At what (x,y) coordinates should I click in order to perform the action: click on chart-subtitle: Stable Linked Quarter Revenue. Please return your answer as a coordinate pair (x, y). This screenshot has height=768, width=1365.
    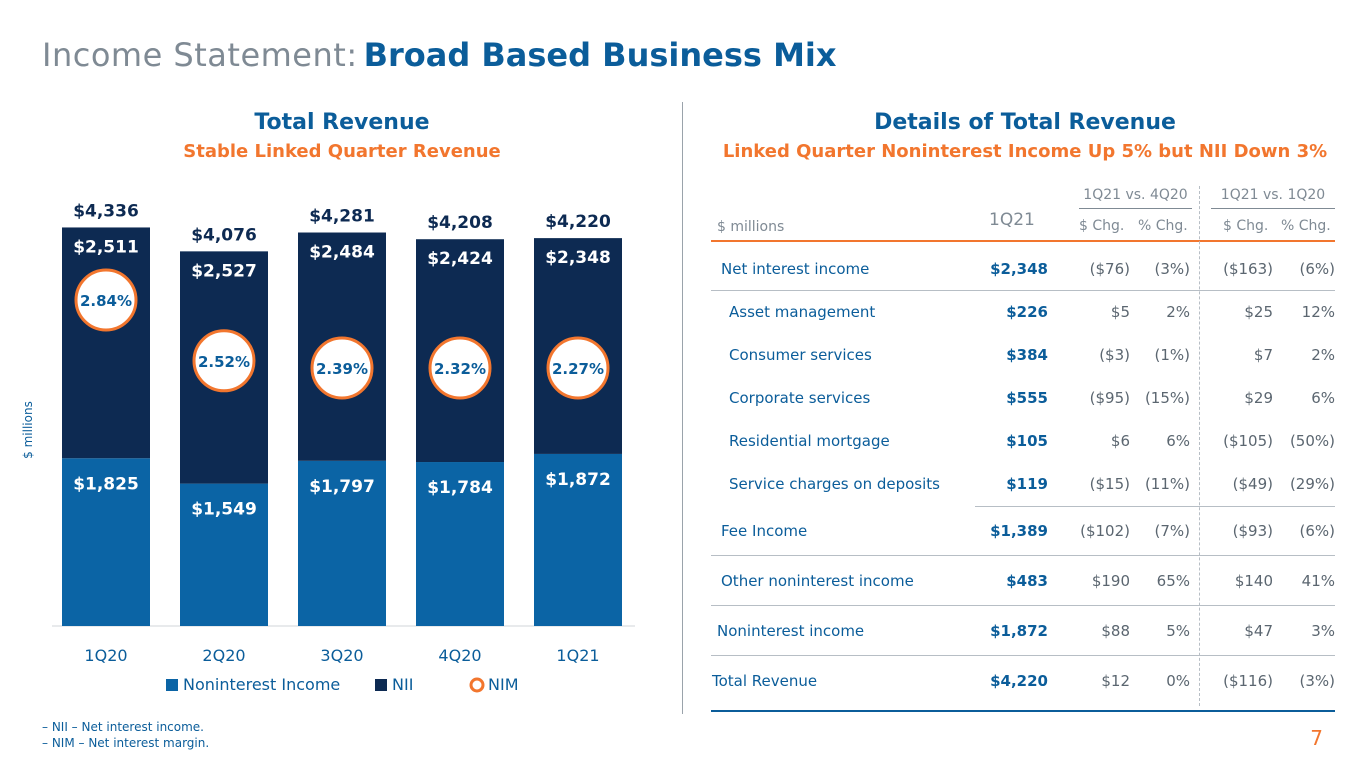
    Looking at the image, I should click on (342, 151).